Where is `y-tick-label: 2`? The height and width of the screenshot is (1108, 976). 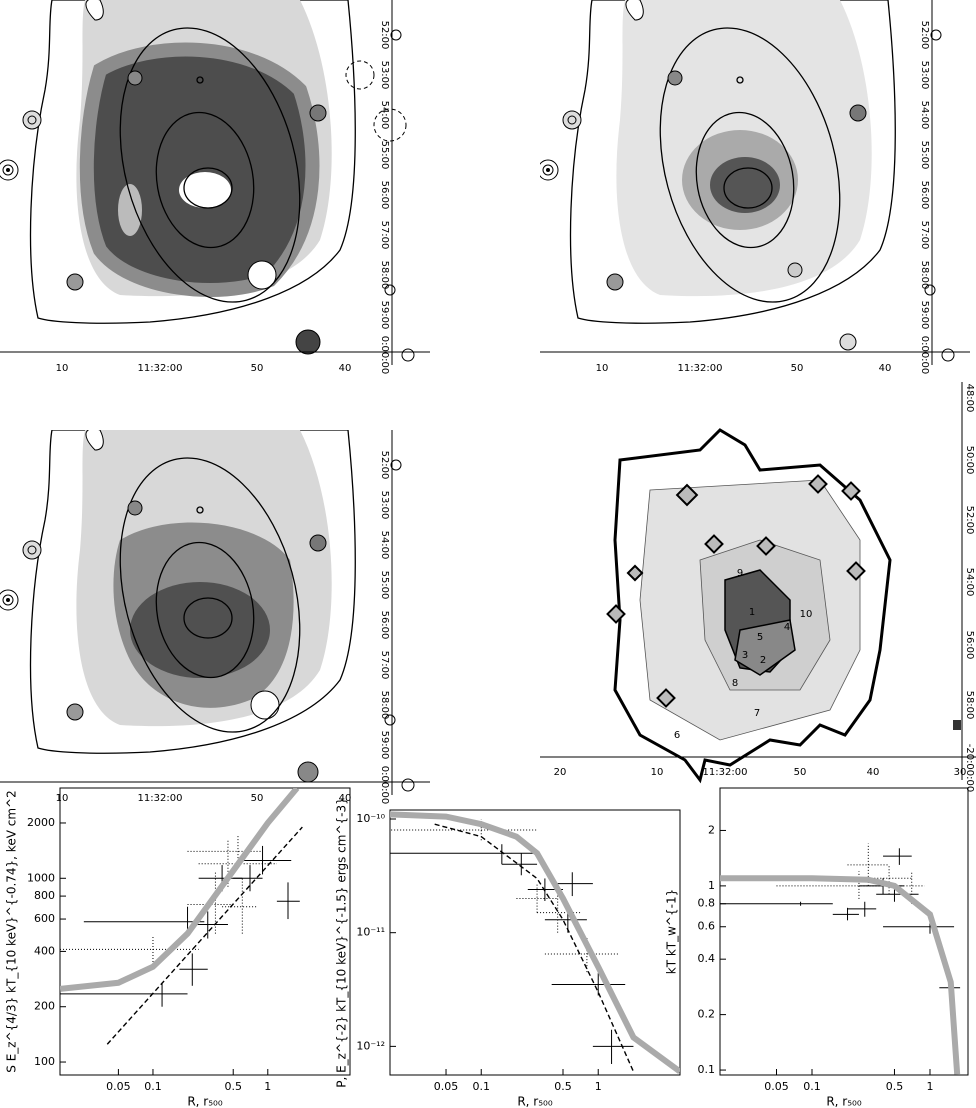 y-tick-label: 2 is located at coordinates (711, 829).